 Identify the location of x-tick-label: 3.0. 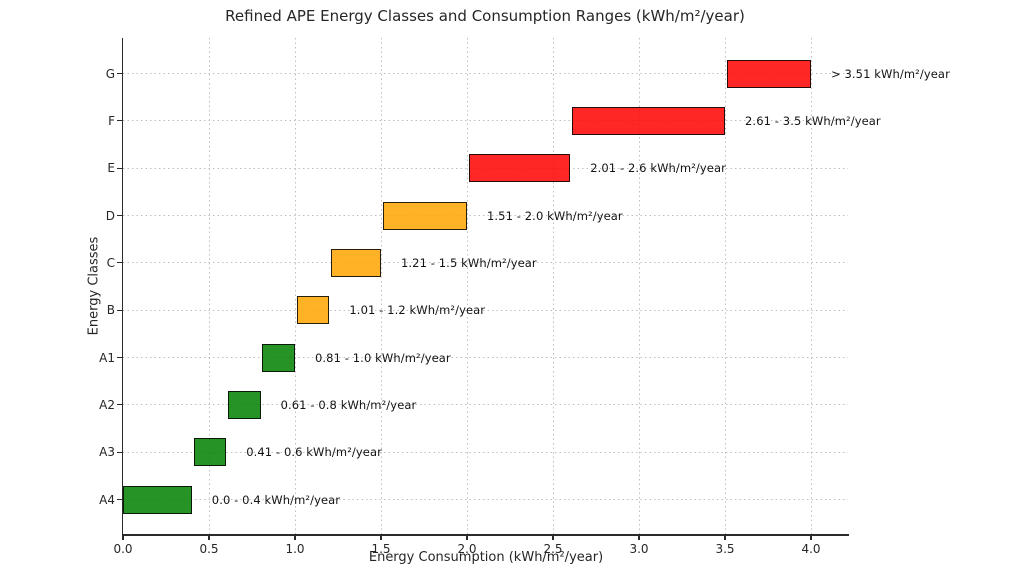
(639, 549).